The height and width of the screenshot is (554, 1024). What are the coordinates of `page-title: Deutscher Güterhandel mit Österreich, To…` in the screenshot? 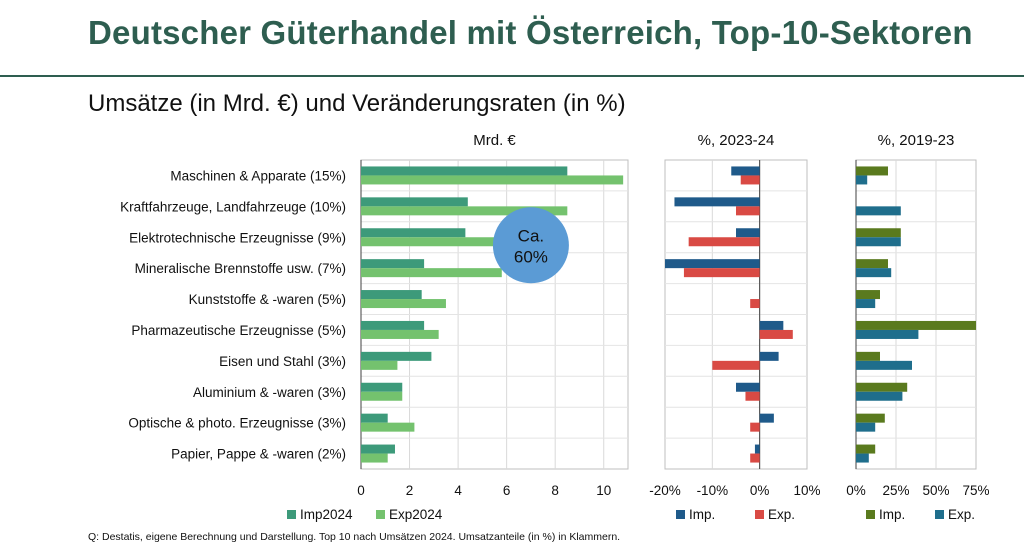 It's located at (530, 32).